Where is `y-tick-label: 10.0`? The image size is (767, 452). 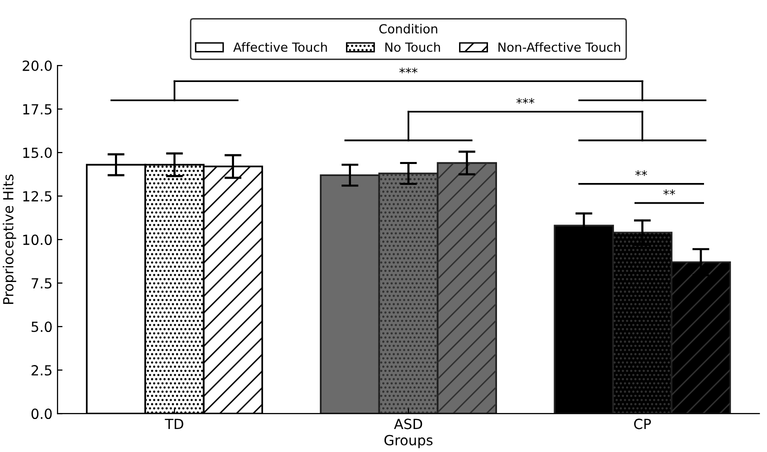 y-tick-label: 10.0 is located at coordinates (37, 240).